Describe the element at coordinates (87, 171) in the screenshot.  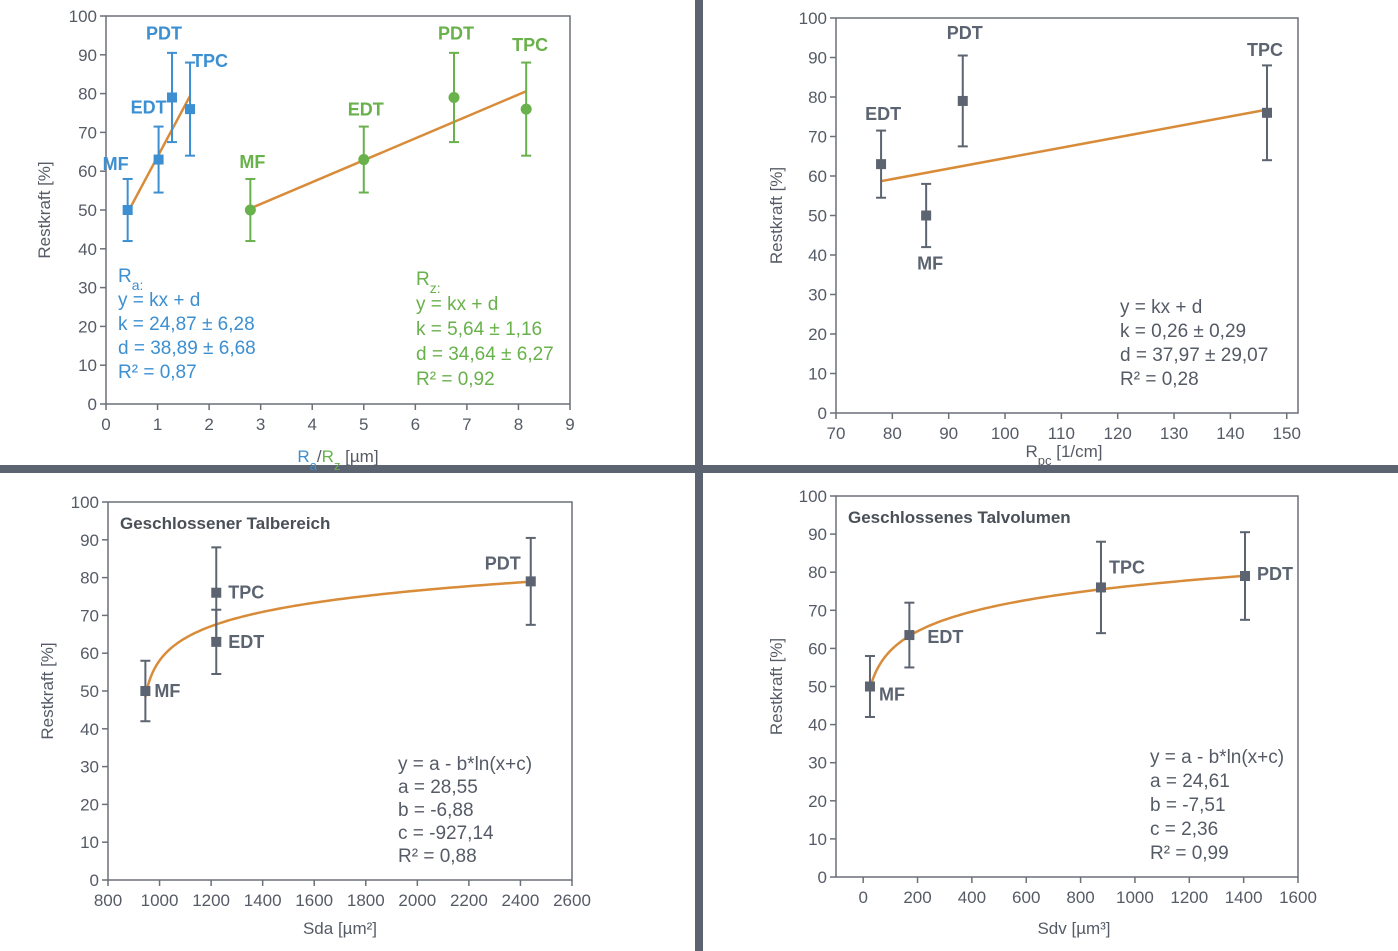
I see `y-tick-label: 60` at that location.